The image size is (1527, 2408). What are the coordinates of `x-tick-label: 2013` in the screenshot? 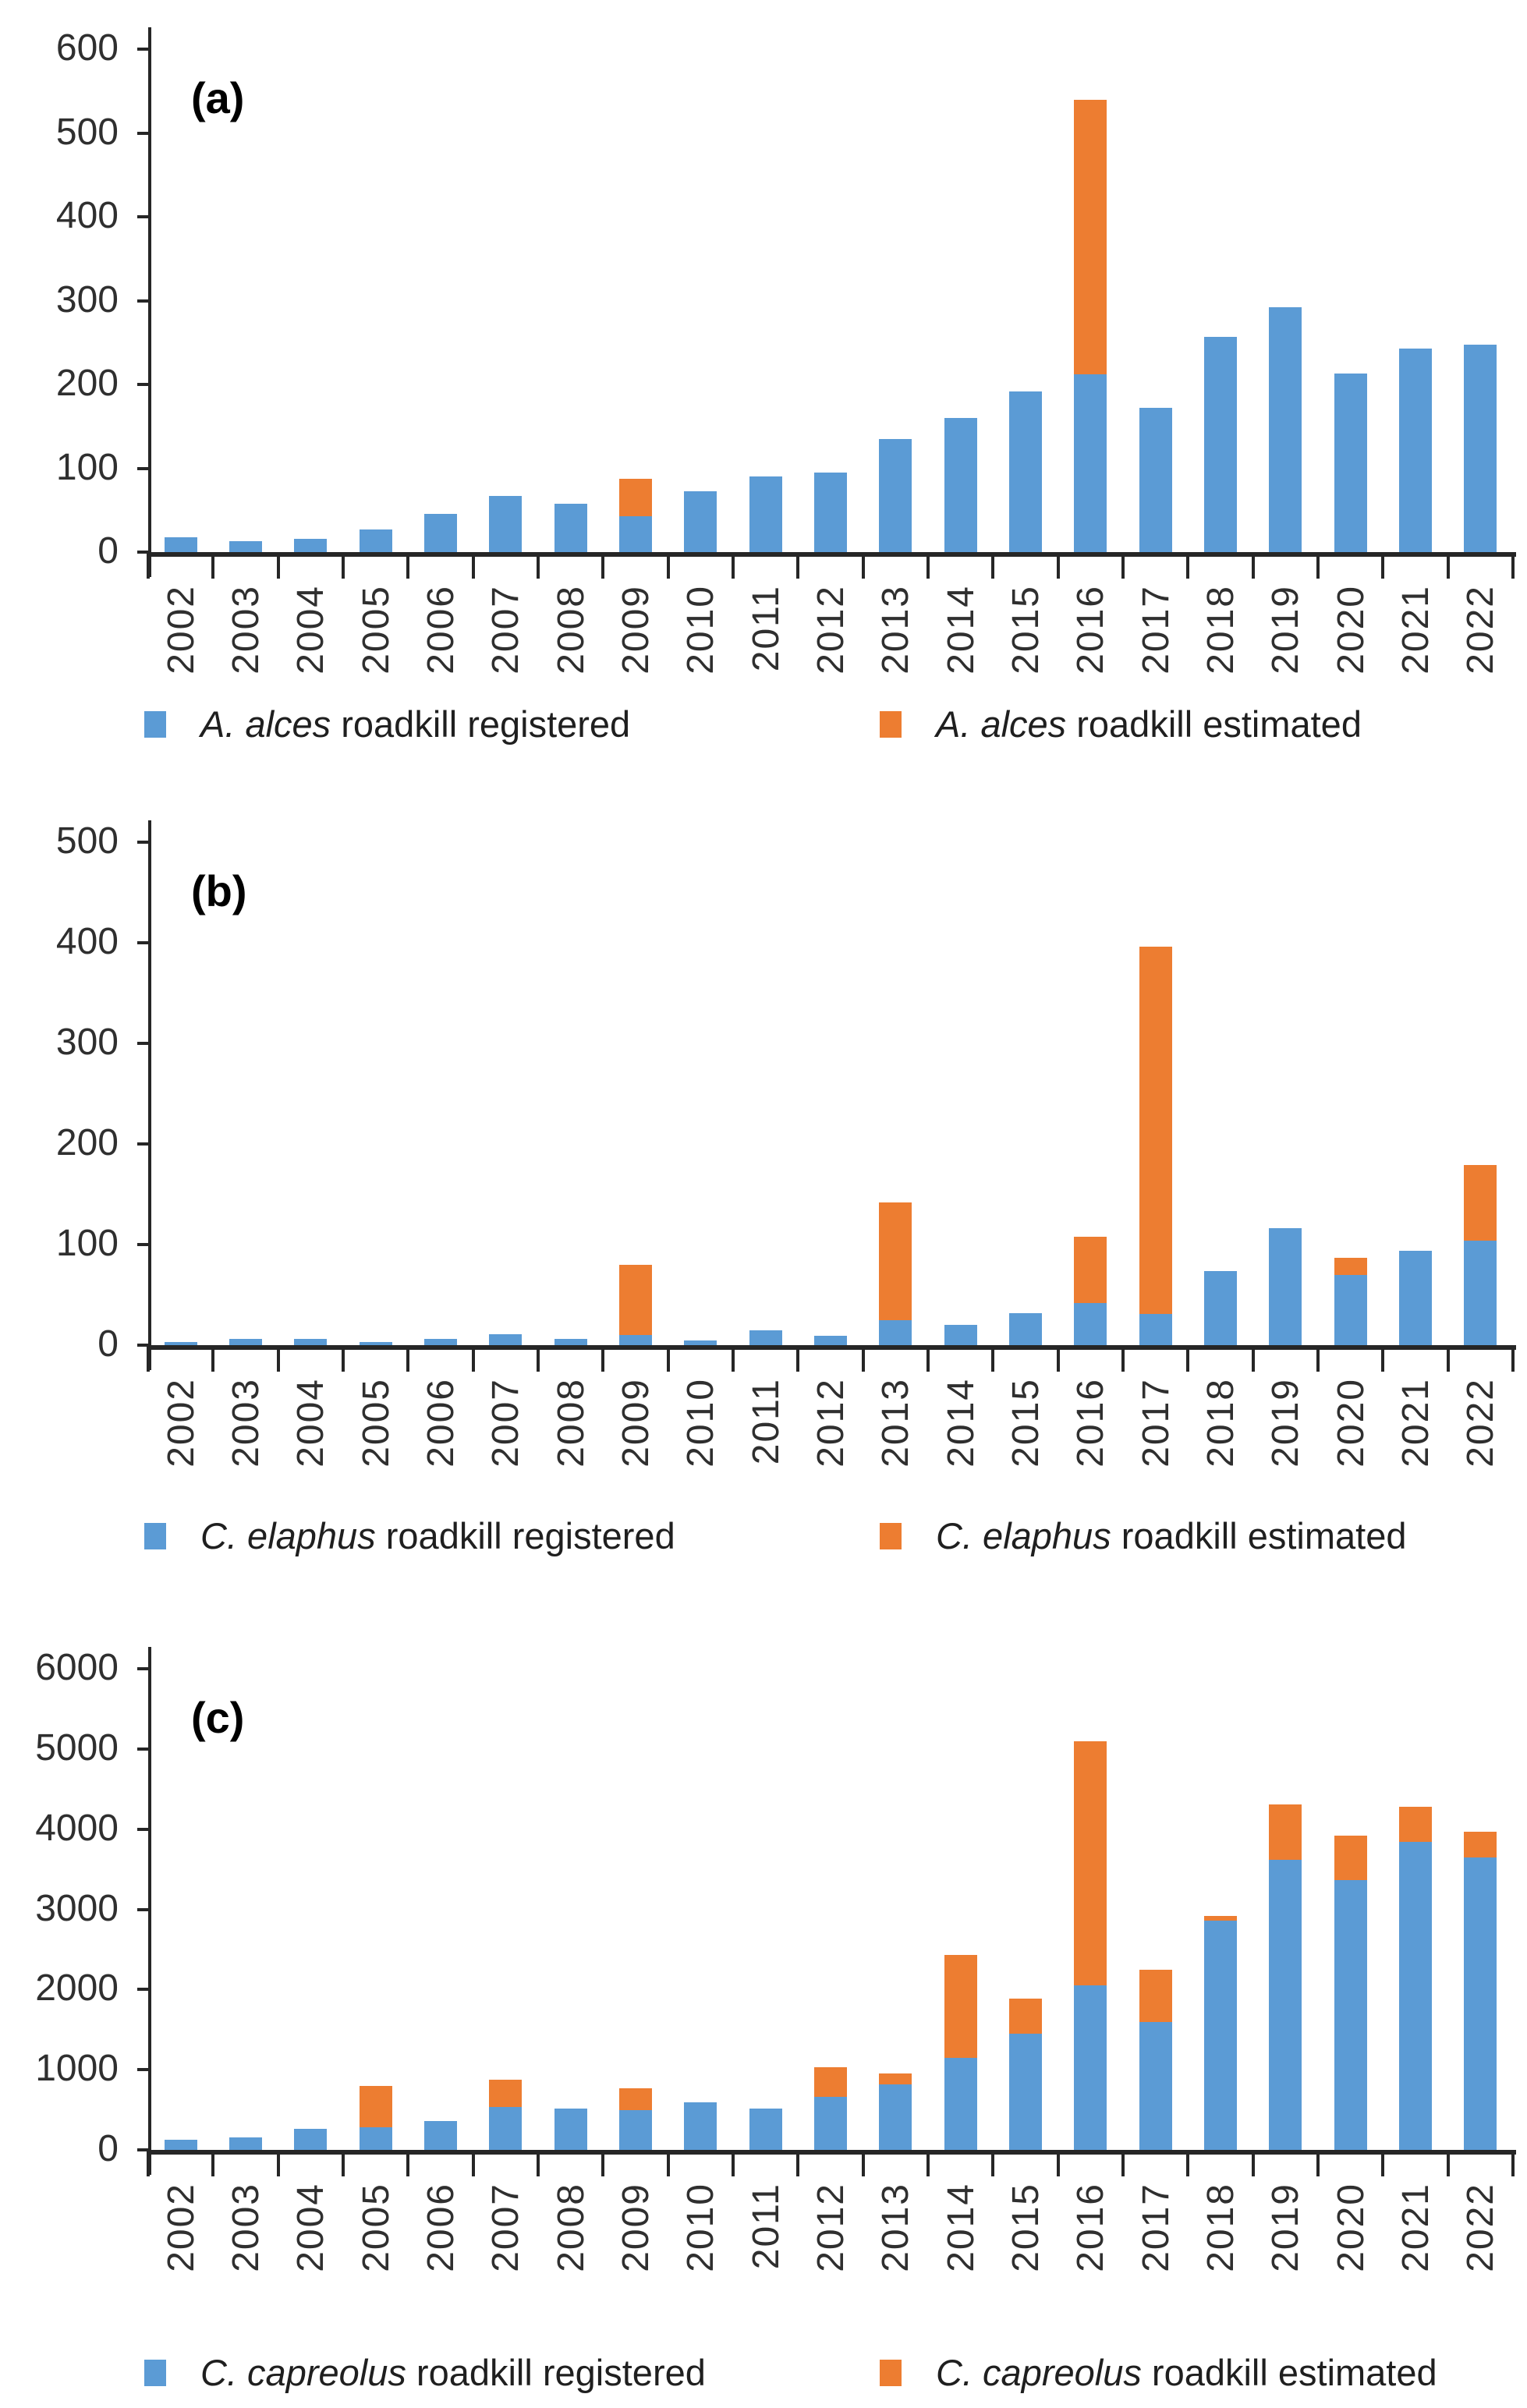 It's located at (896, 1423).